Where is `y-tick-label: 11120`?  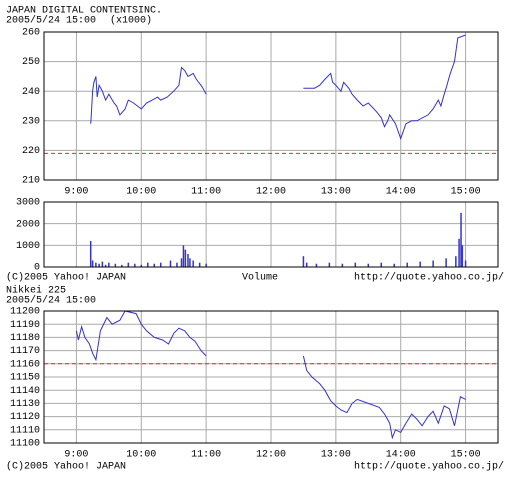 y-tick-label: 11120 is located at coordinates (25, 417).